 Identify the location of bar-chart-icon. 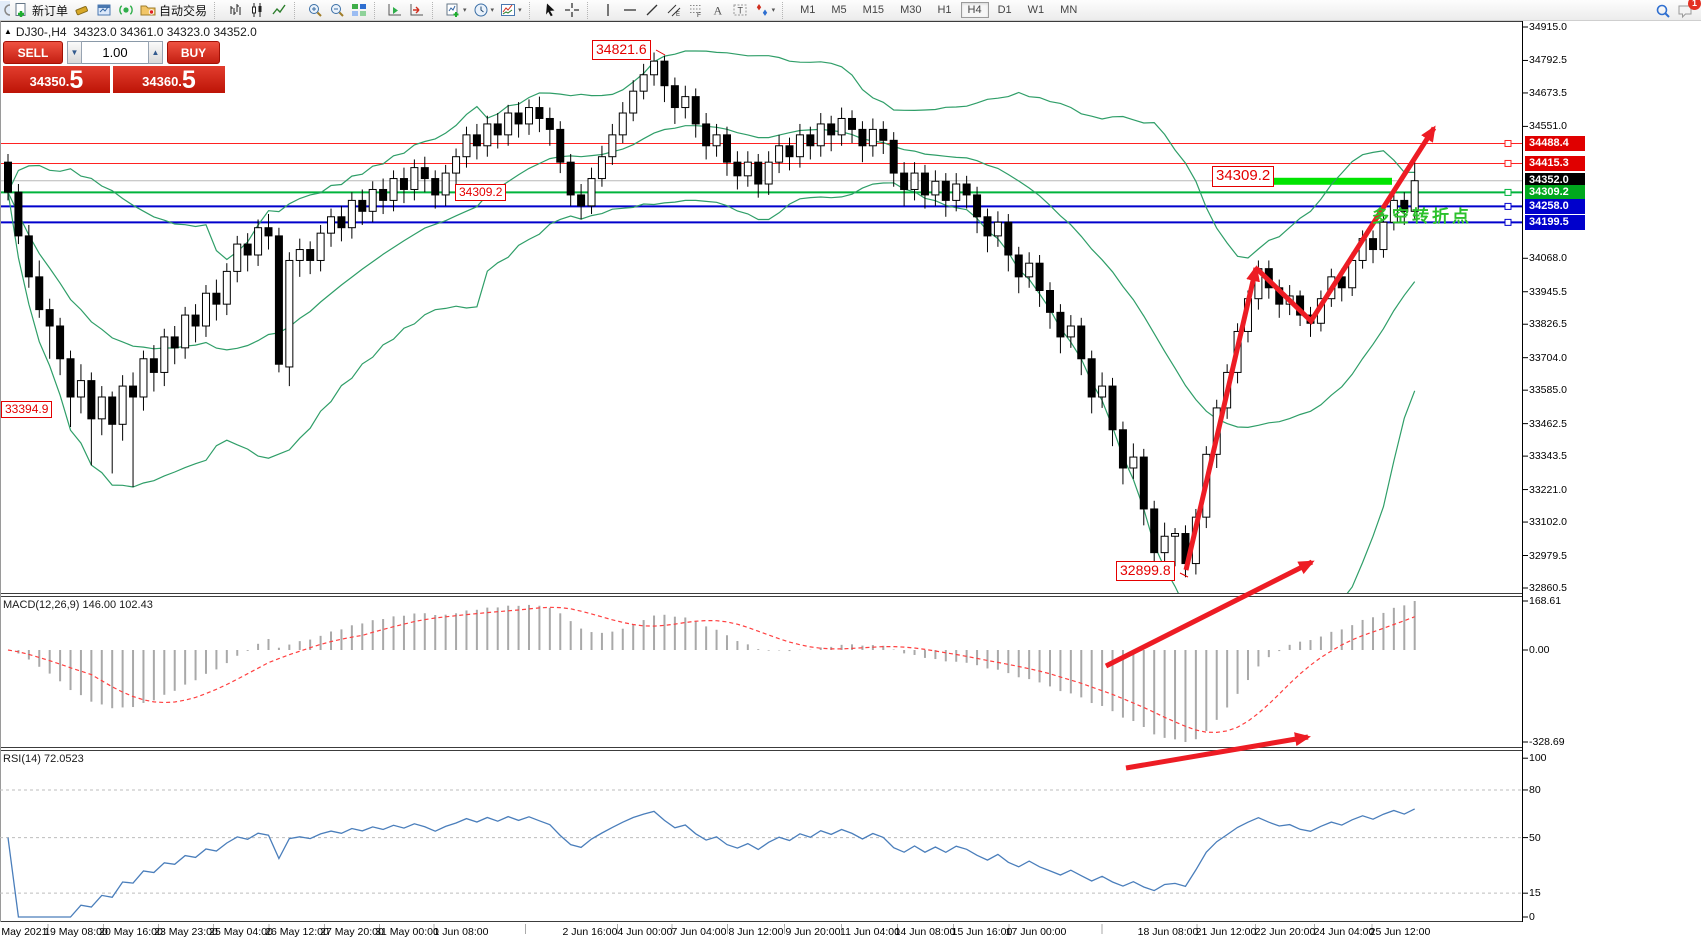
(235, 9).